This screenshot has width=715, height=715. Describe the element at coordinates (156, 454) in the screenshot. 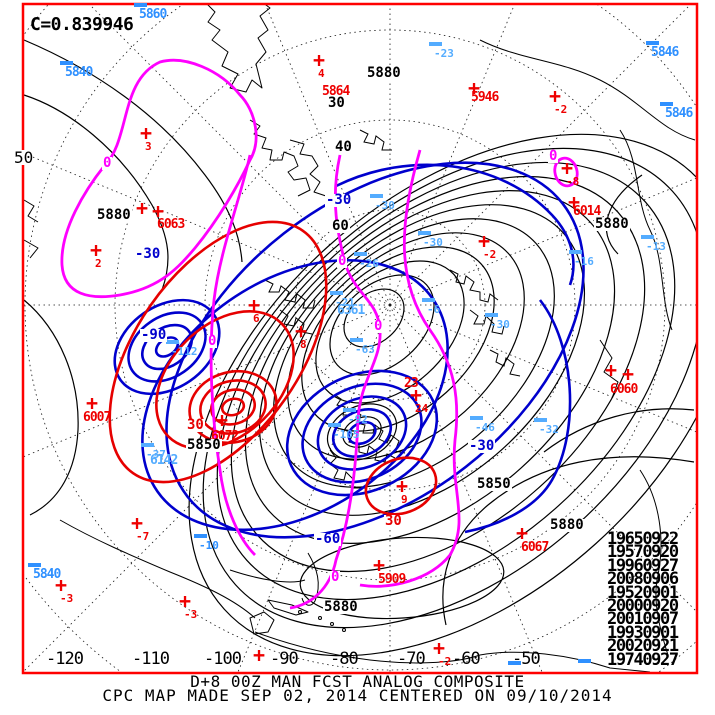

I see `marker-value: -37` at that location.